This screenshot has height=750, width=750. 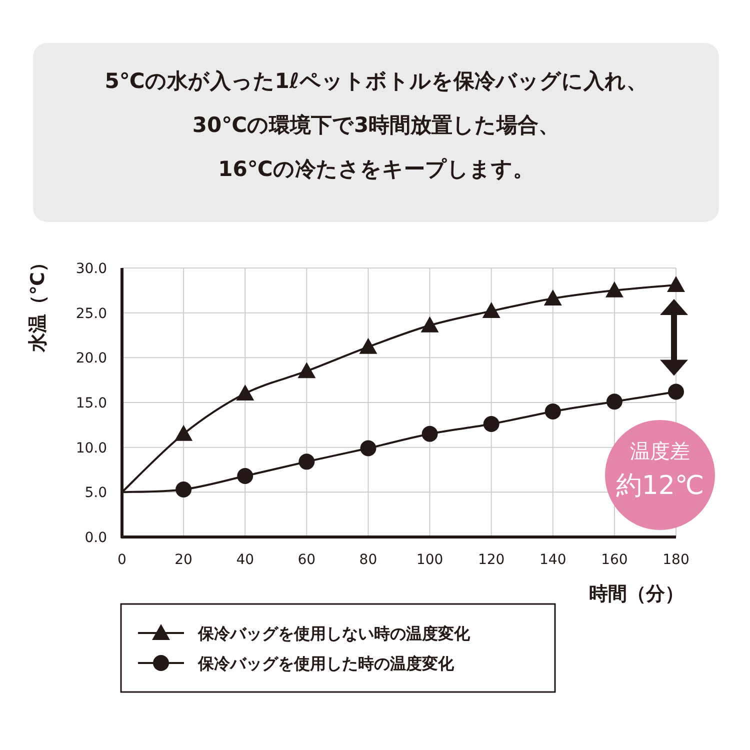 What do you see at coordinates (676, 560) in the screenshot?
I see `x-tick-label: 180` at bounding box center [676, 560].